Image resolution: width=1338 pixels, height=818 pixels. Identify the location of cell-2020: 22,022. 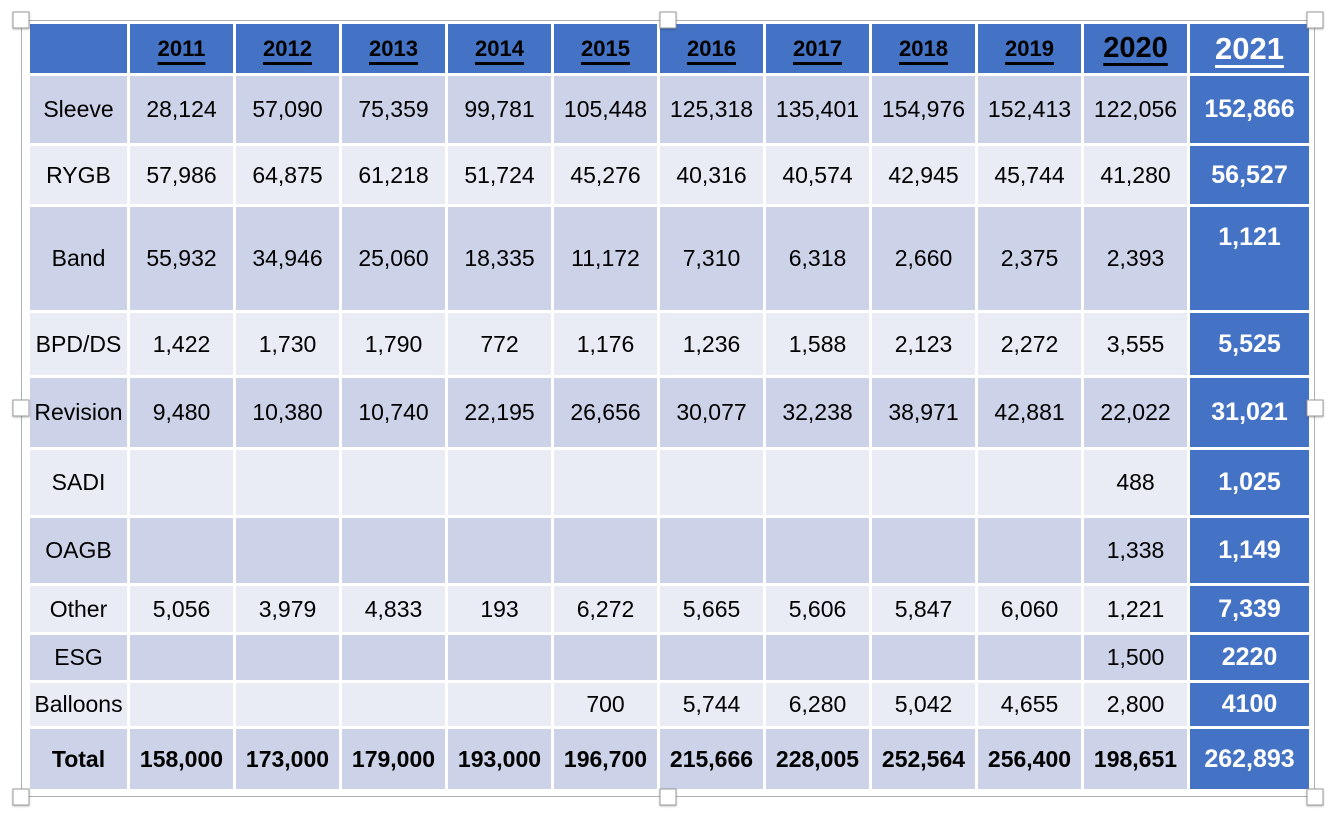
(1135, 412).